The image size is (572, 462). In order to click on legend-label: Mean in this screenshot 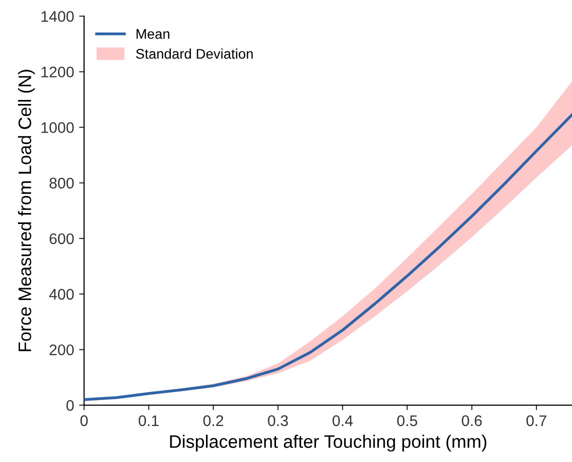, I will do `click(153, 34)`.